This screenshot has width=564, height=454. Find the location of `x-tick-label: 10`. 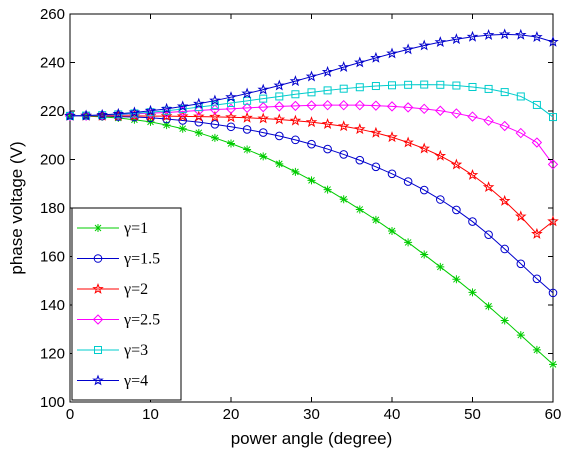

x-tick-label: 10 is located at coordinates (150, 414).